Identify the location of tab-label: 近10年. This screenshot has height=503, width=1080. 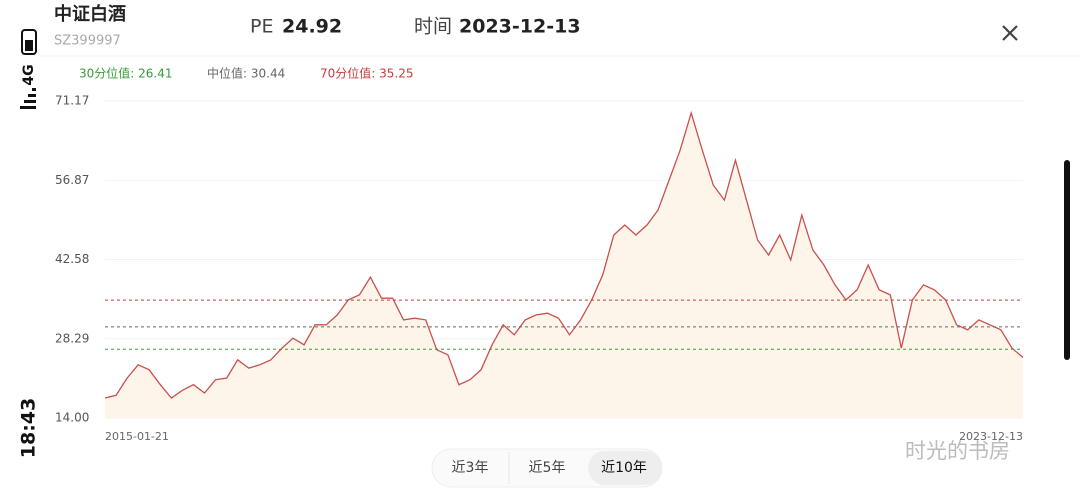
(624, 468).